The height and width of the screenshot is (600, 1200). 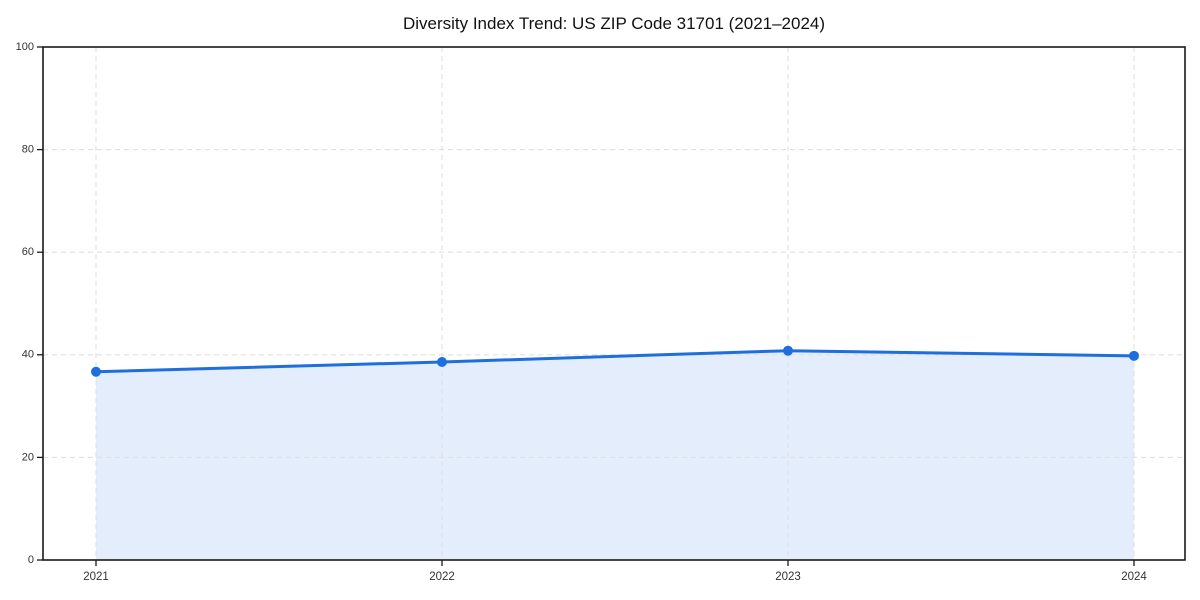 What do you see at coordinates (96, 577) in the screenshot?
I see `x-tick-label-2021: 2021` at bounding box center [96, 577].